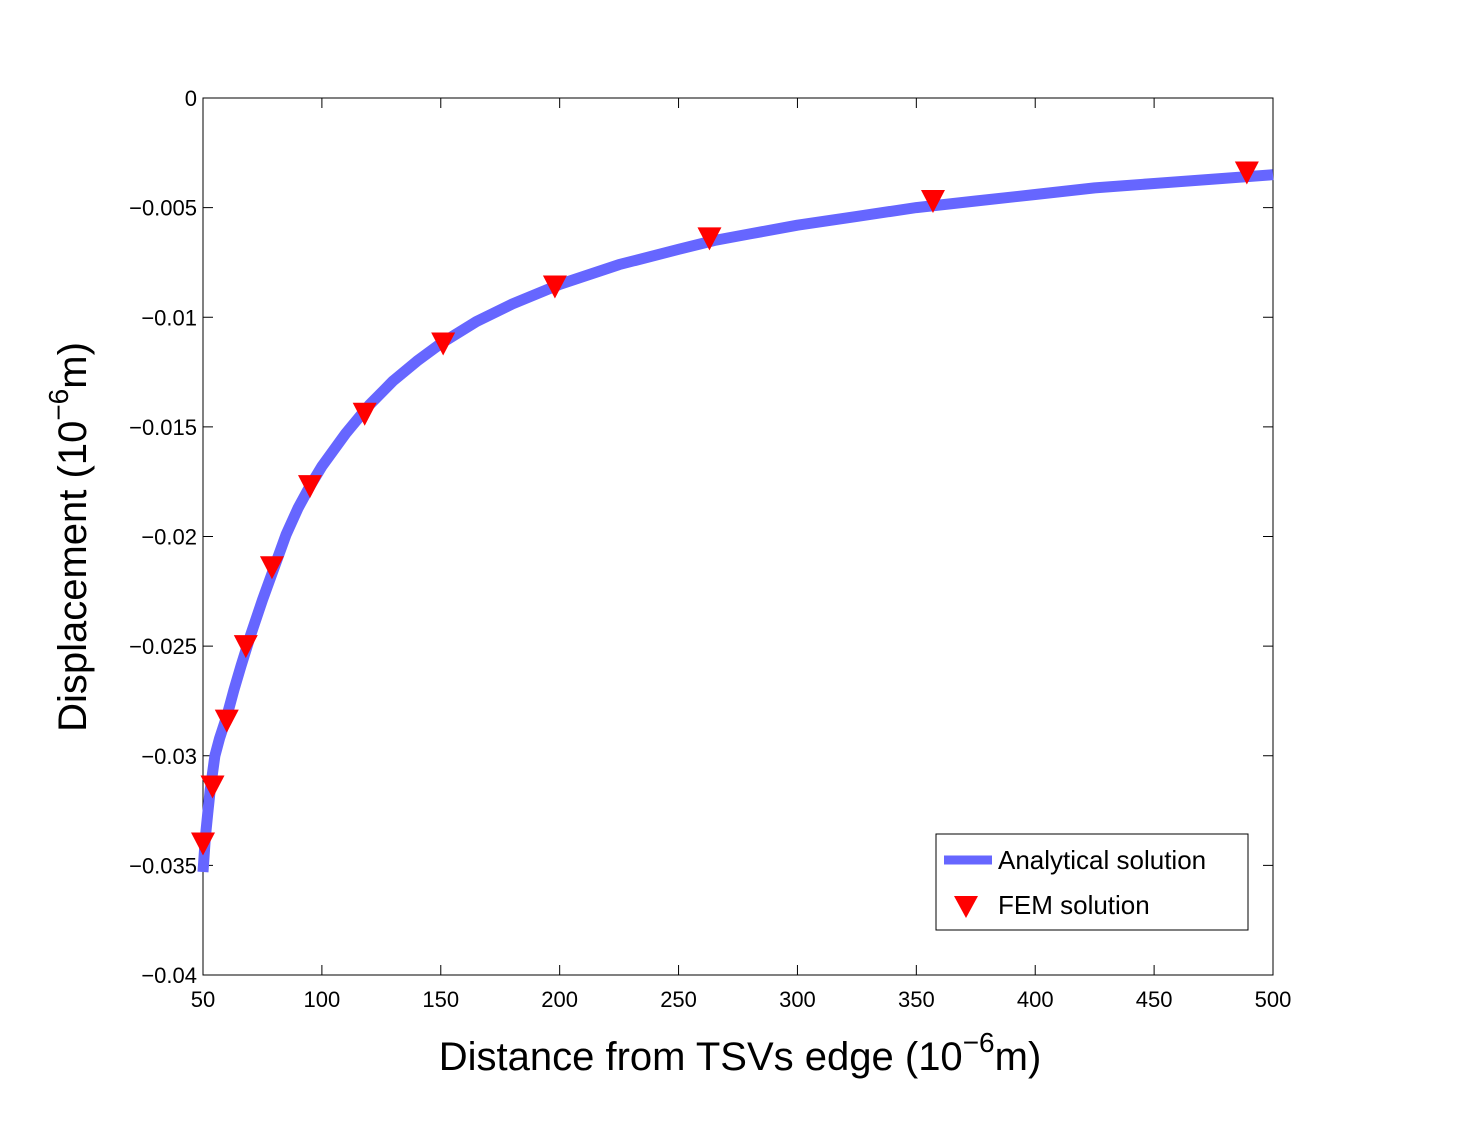 This screenshot has width=1462, height=1141. Describe the element at coordinates (169, 537) in the screenshot. I see `y-tick-label: −0.02` at that location.